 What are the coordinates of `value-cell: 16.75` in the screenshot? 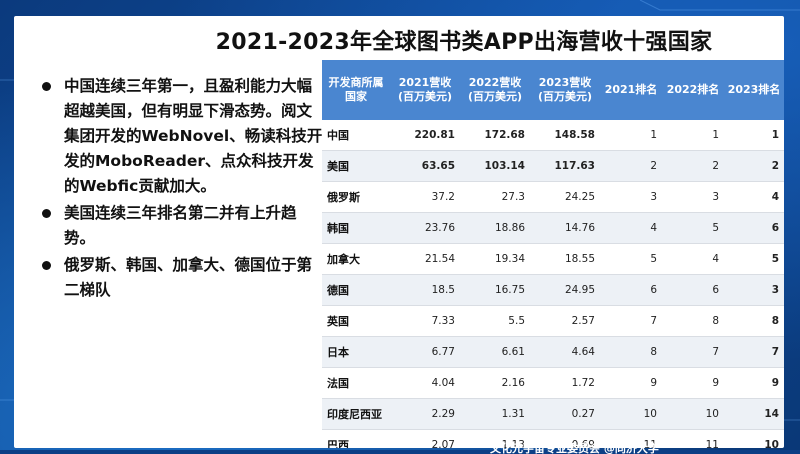 It's located at (495, 290).